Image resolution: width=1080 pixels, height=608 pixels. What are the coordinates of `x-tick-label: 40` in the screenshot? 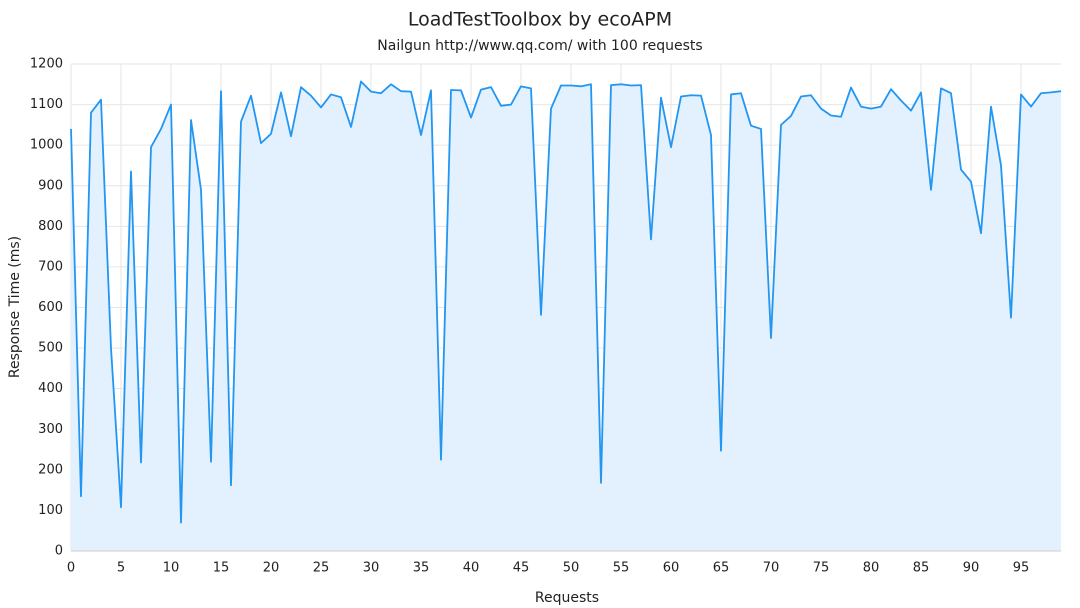 It's located at (471, 568).